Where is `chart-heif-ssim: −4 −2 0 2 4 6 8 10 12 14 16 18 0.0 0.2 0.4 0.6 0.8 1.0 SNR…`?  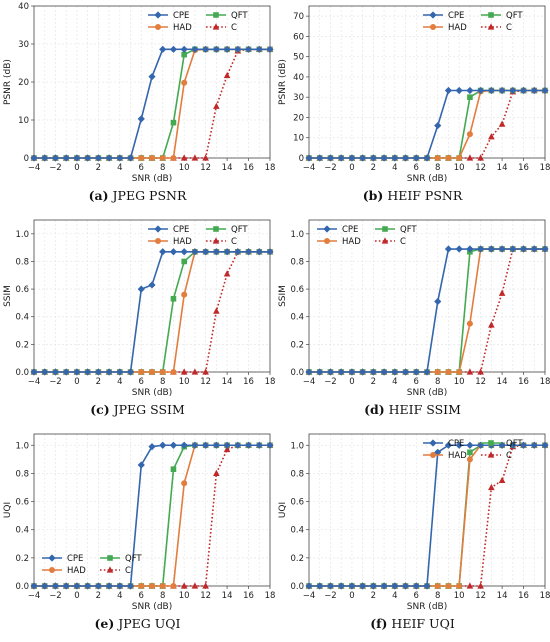 chart-heif-ssim: −4 −2 0 2 4 6 8 10 12 14 16 18 0.0 0.2 0.4 0.6 0.8 1.0 SNR… is located at coordinates (414, 308).